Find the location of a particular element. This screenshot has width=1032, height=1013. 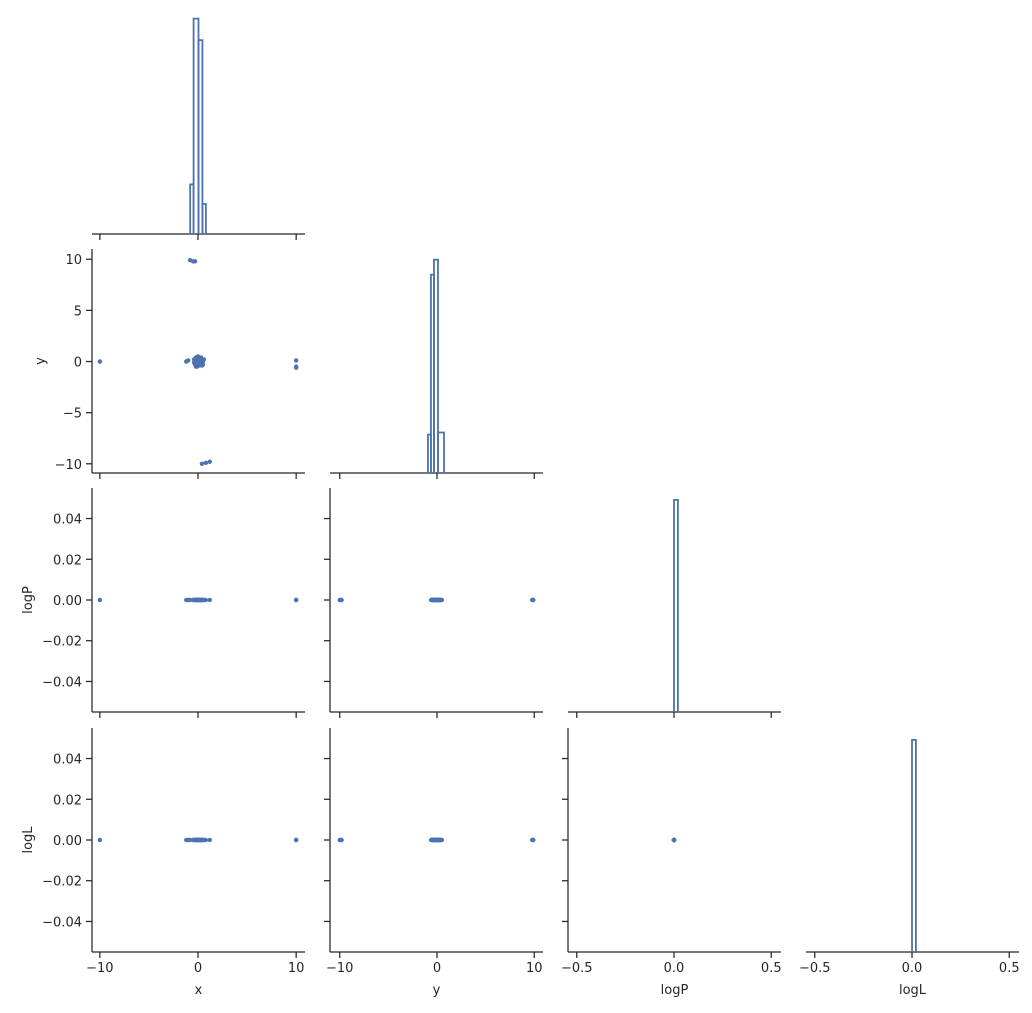

y-tick-label: −5 is located at coordinates (72, 414).